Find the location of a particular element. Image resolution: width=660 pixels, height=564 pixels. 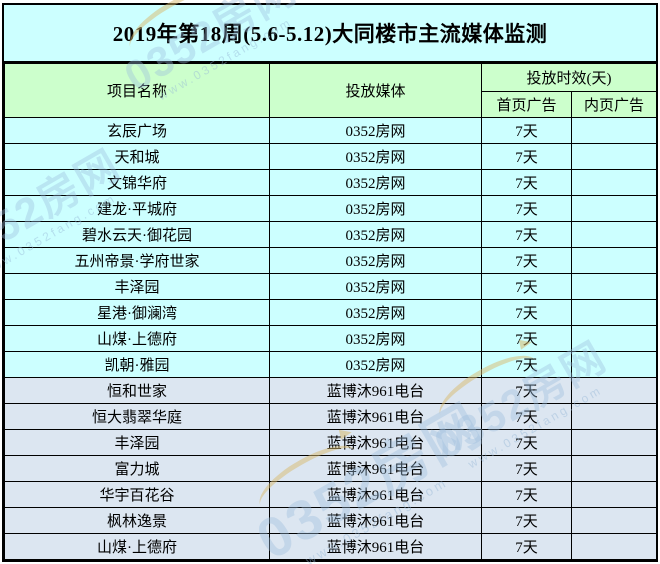

table-row: 天和城 0352房网 7天 is located at coordinates (330, 156).